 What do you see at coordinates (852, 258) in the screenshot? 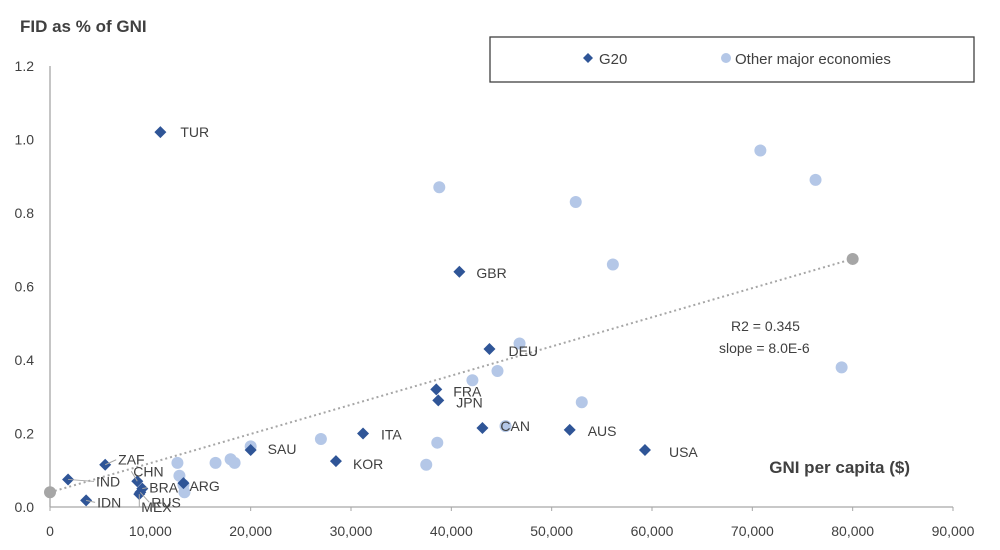
I see `trendline-end-point` at bounding box center [852, 258].